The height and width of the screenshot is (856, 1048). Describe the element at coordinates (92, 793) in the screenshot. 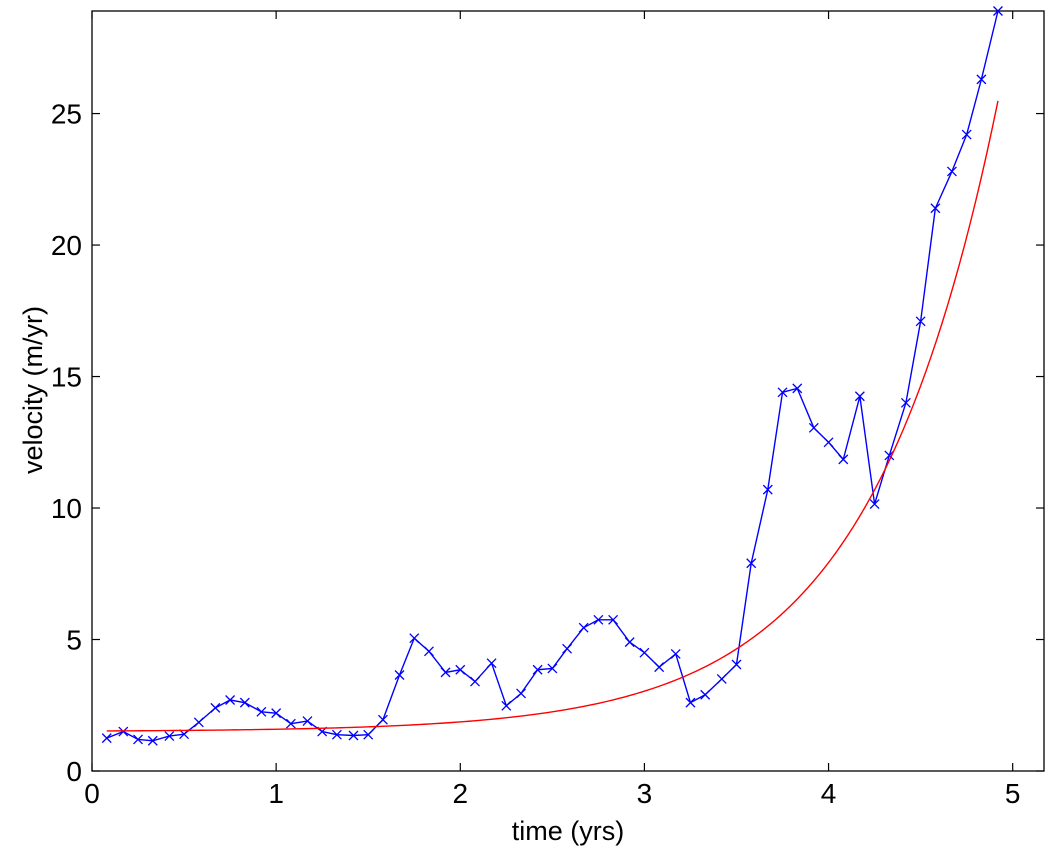

I see `x-tick-label: 0` at that location.